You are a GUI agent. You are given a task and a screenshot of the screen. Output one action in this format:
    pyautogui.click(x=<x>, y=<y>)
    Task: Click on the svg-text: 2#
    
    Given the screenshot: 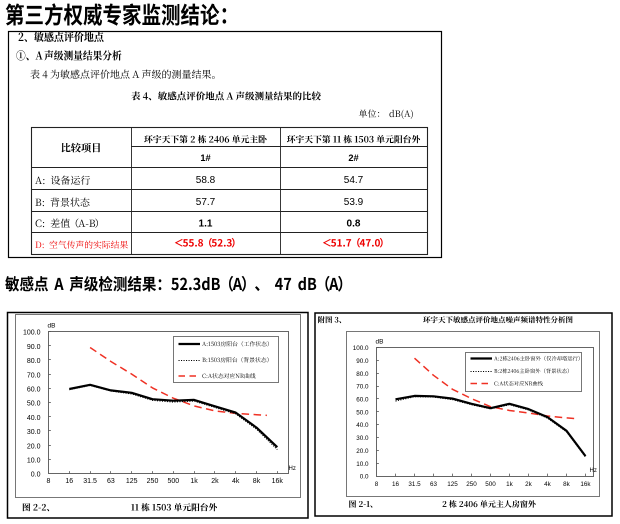 What is the action you would take?
    pyautogui.click(x=353, y=158)
    